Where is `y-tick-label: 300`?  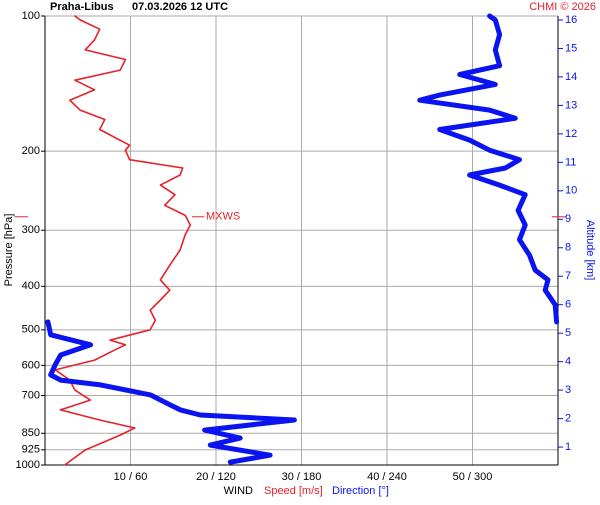
y-tick-label: 300 is located at coordinates (31, 230).